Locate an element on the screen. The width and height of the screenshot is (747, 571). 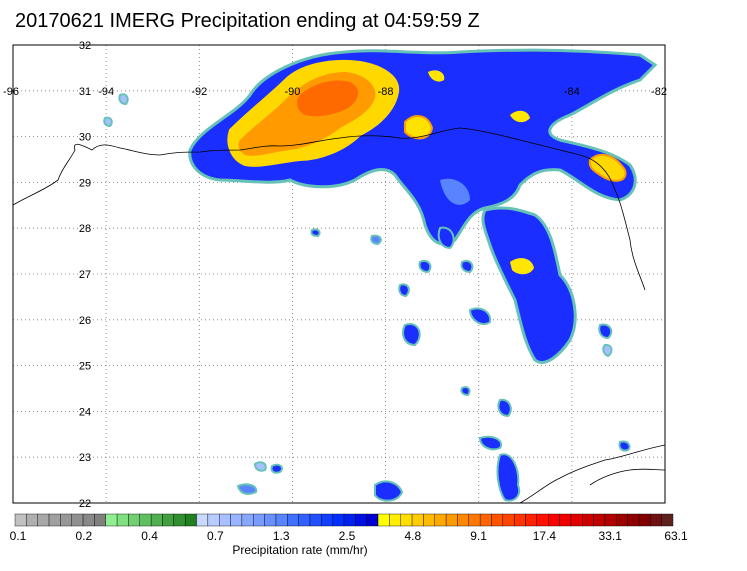
colorbar-tick-label: 0.1 is located at coordinates (18, 536).